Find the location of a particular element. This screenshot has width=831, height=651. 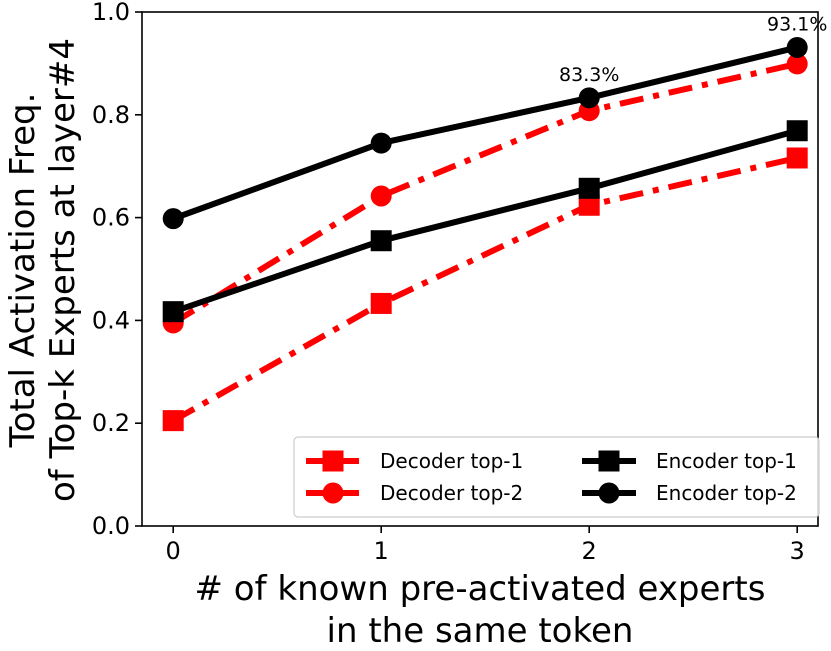

y-tick-label: 0.6 is located at coordinates (111, 218).